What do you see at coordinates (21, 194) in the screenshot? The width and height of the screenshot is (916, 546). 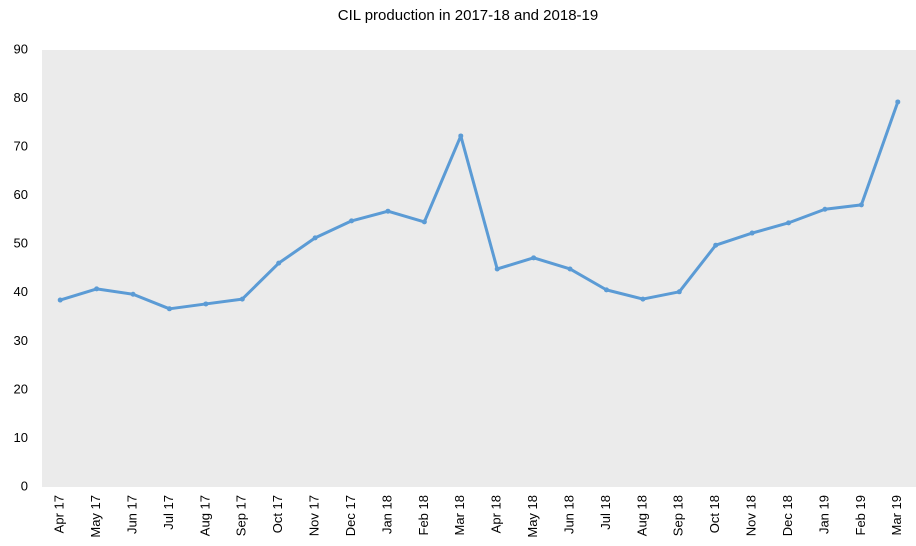 I see `y-tick-label: 60` at bounding box center [21, 194].